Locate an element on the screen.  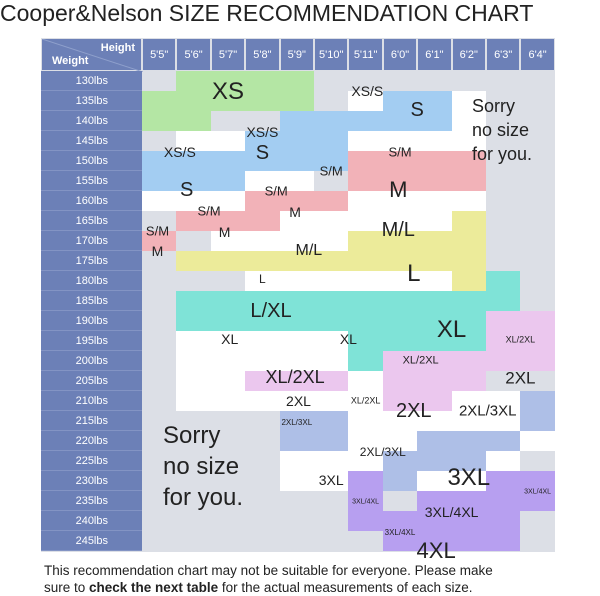
height-header-5: 5'10" is located at coordinates (331, 54).